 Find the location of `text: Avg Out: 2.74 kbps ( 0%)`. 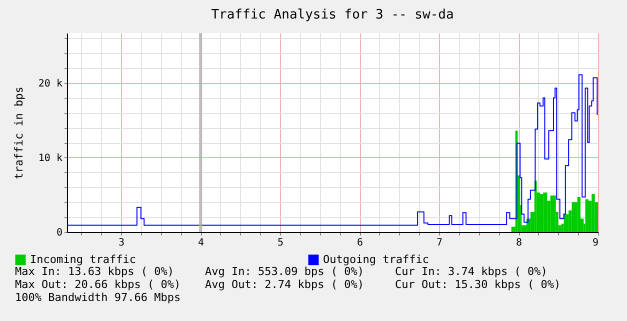

text: Avg Out: 2.74 kbps ( 0%) is located at coordinates (284, 284).